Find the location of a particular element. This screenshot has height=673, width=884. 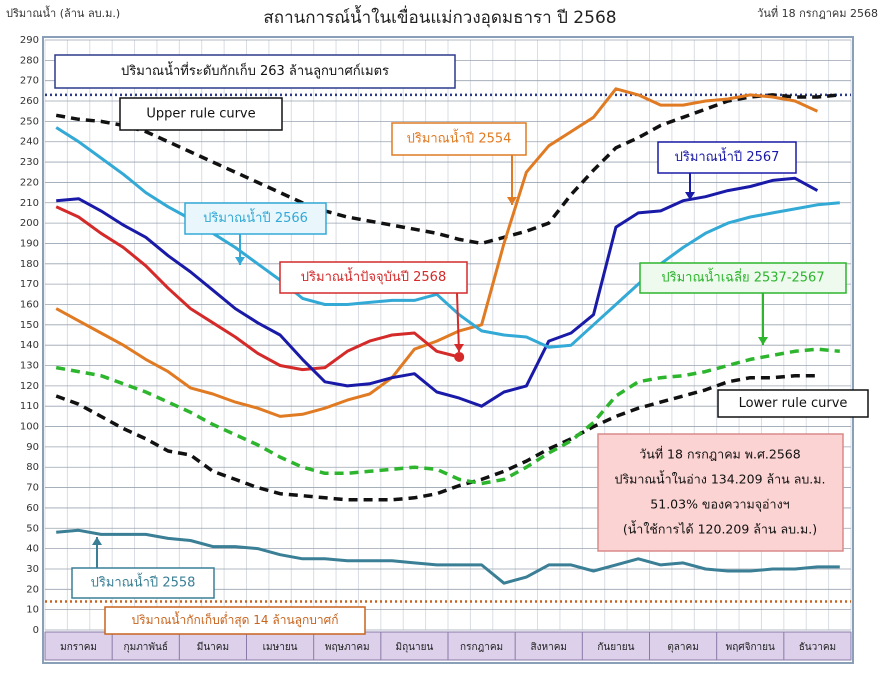

legend-label: ปริมาณน้ำปี 2554 is located at coordinates (459, 138).